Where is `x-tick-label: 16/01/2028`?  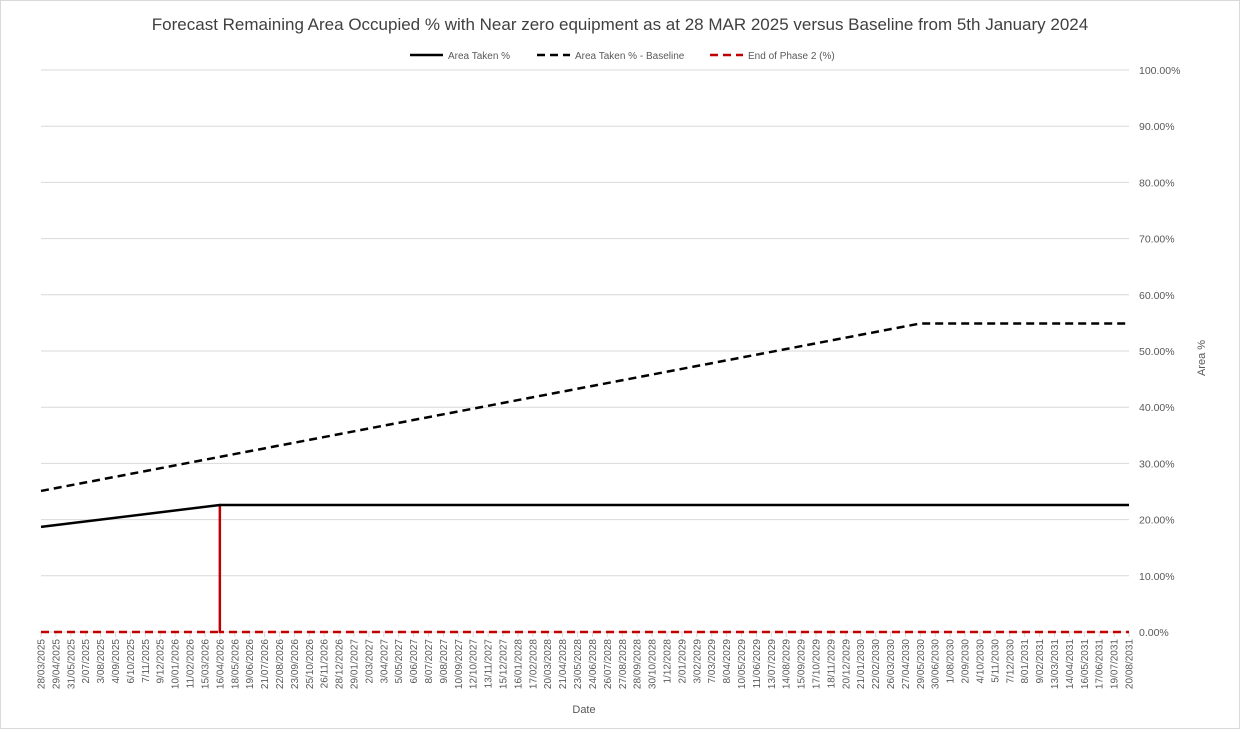
x-tick-label: 16/01/2028 is located at coordinates (518, 664).